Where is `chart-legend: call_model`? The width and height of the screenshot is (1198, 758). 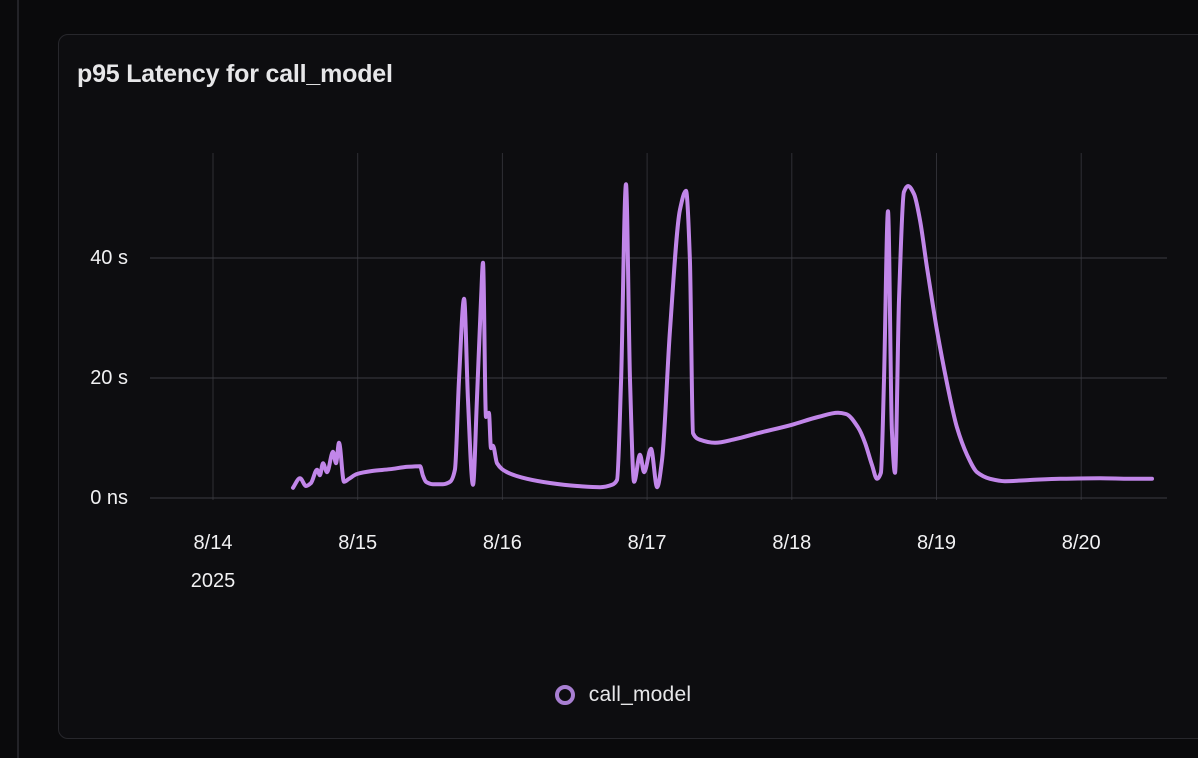
chart-legend: call_model is located at coordinates (623, 695).